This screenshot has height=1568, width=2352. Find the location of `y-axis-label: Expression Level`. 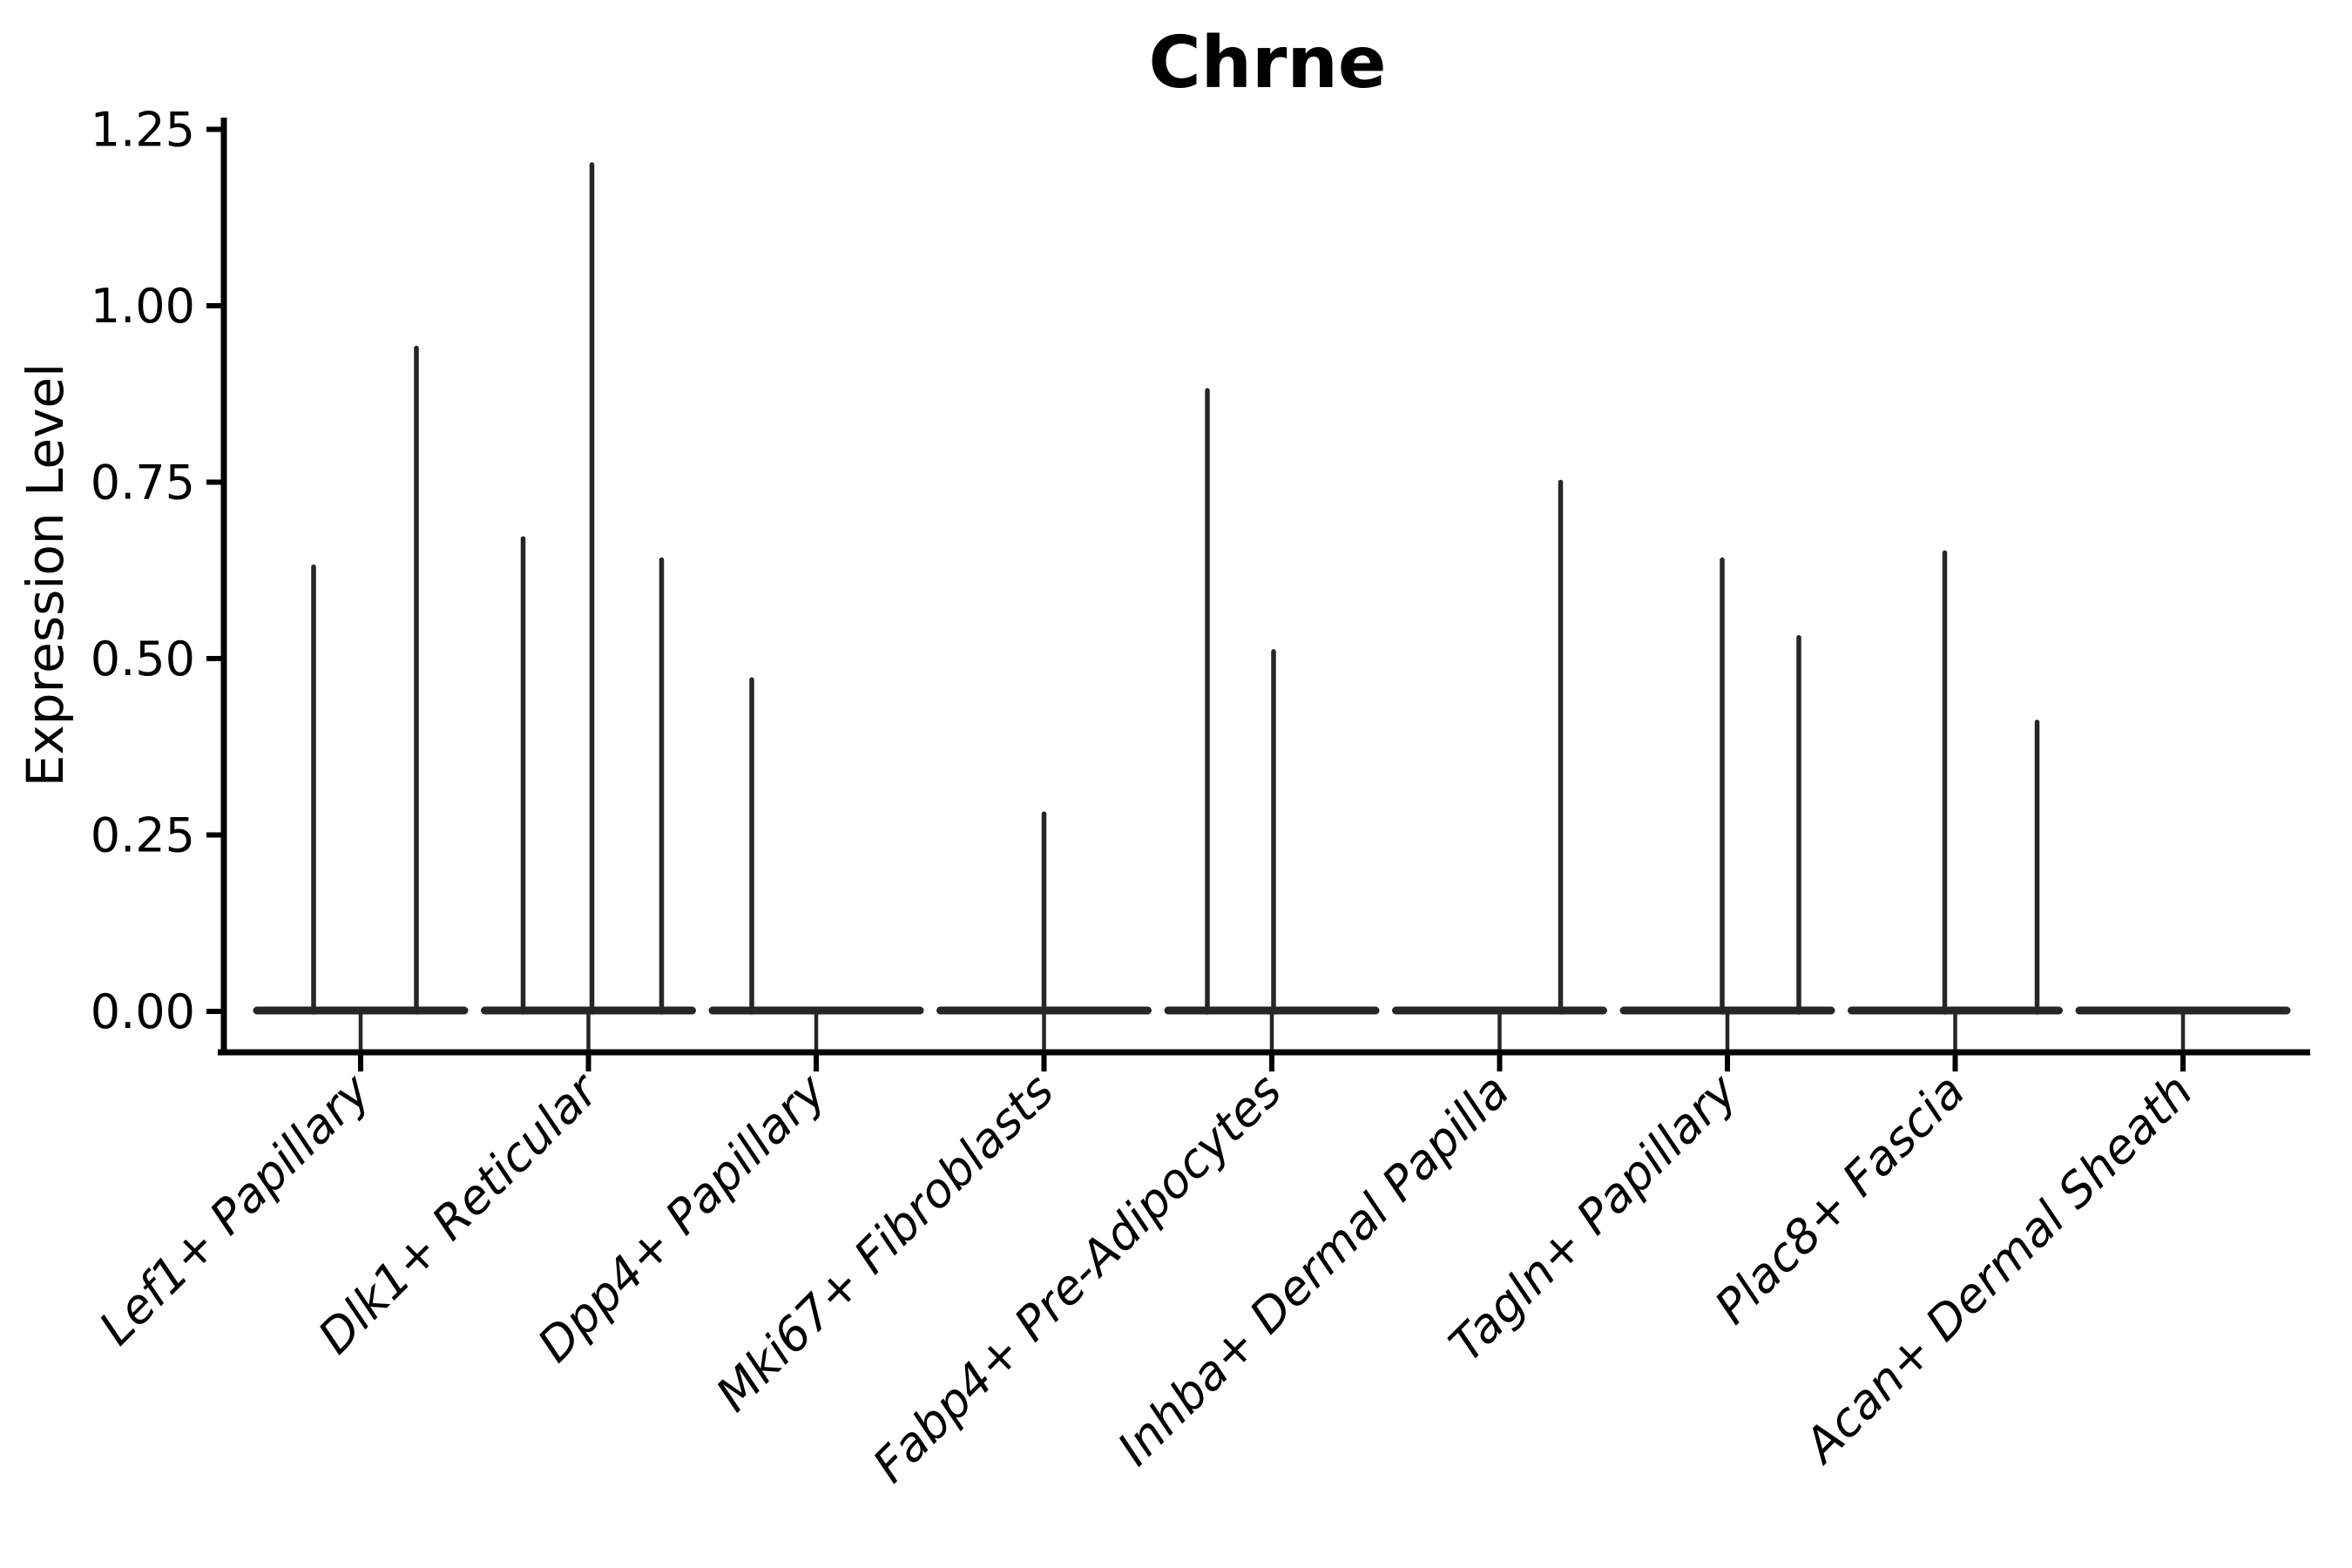

y-axis-label: Expression Level is located at coordinates (45, 575).